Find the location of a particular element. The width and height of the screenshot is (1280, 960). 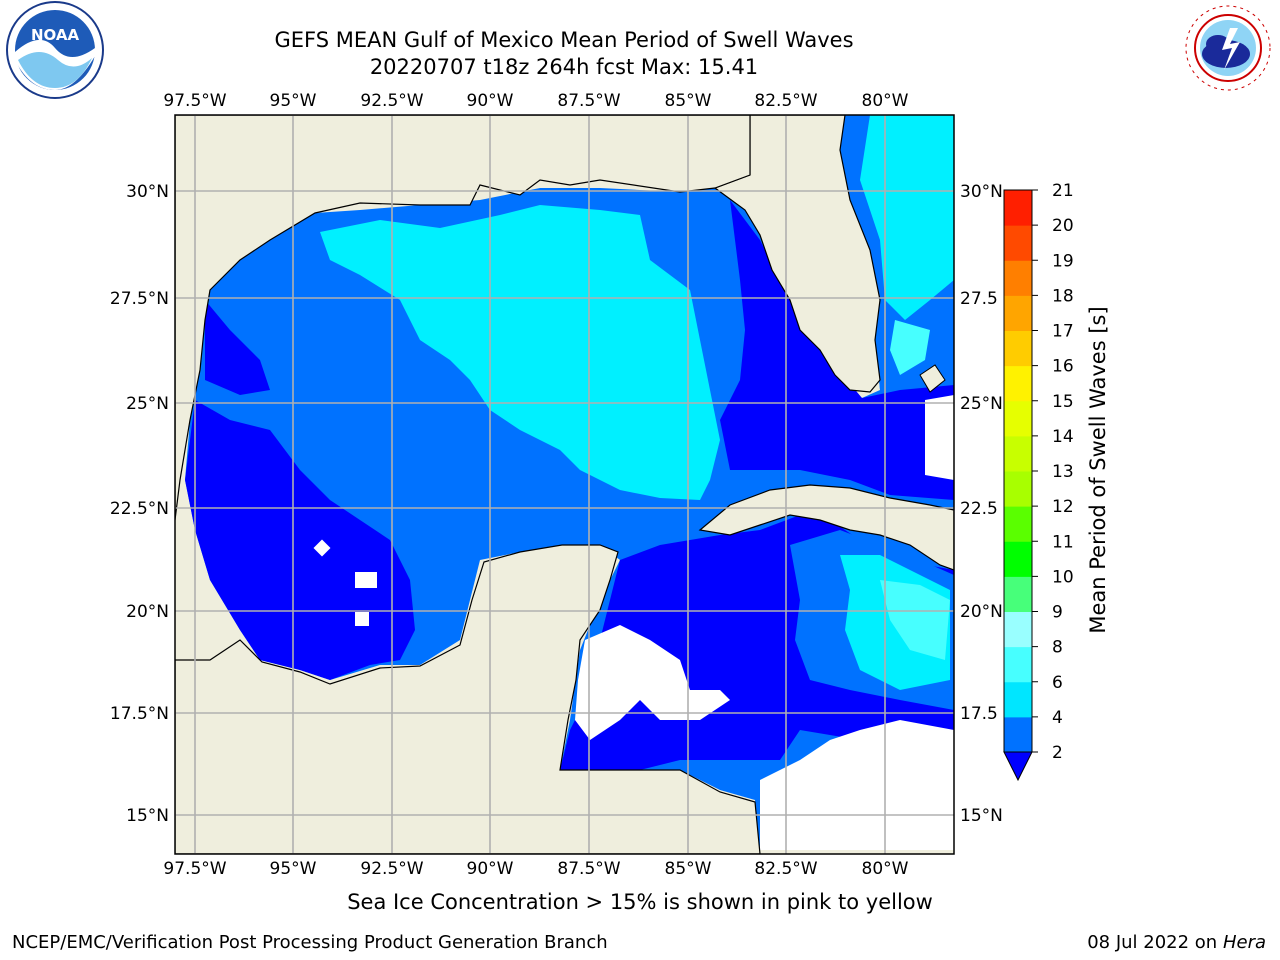

lon-label-bottom: 97.5°W is located at coordinates (194, 869).